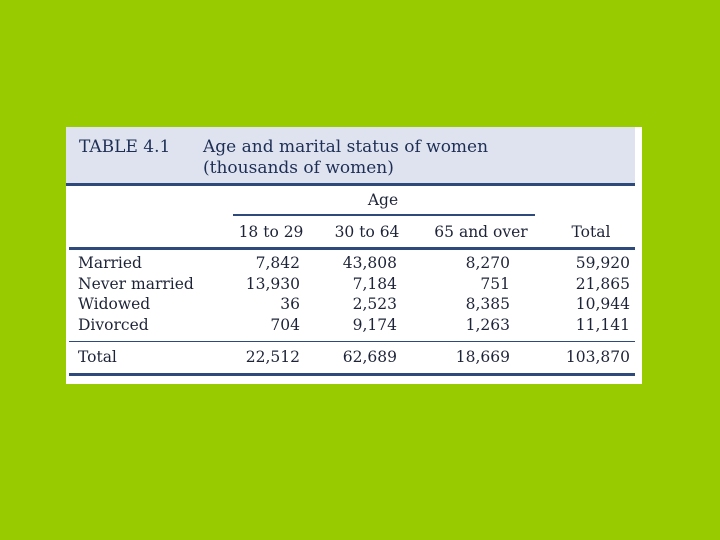 The height and width of the screenshot is (540, 720). I want to click on table-cell: 43,808, so click(369, 263).